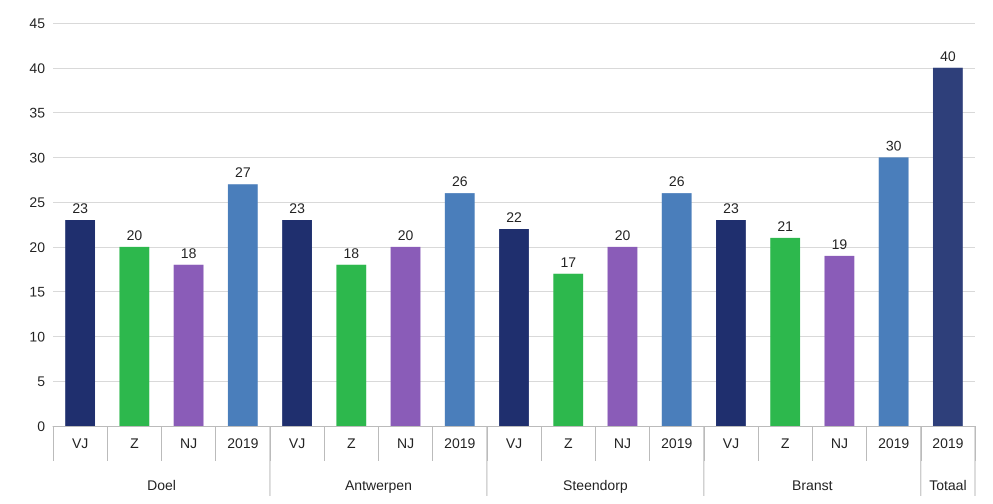 This screenshot has height=504, width=993. I want to click on data-label: 27, so click(243, 172).